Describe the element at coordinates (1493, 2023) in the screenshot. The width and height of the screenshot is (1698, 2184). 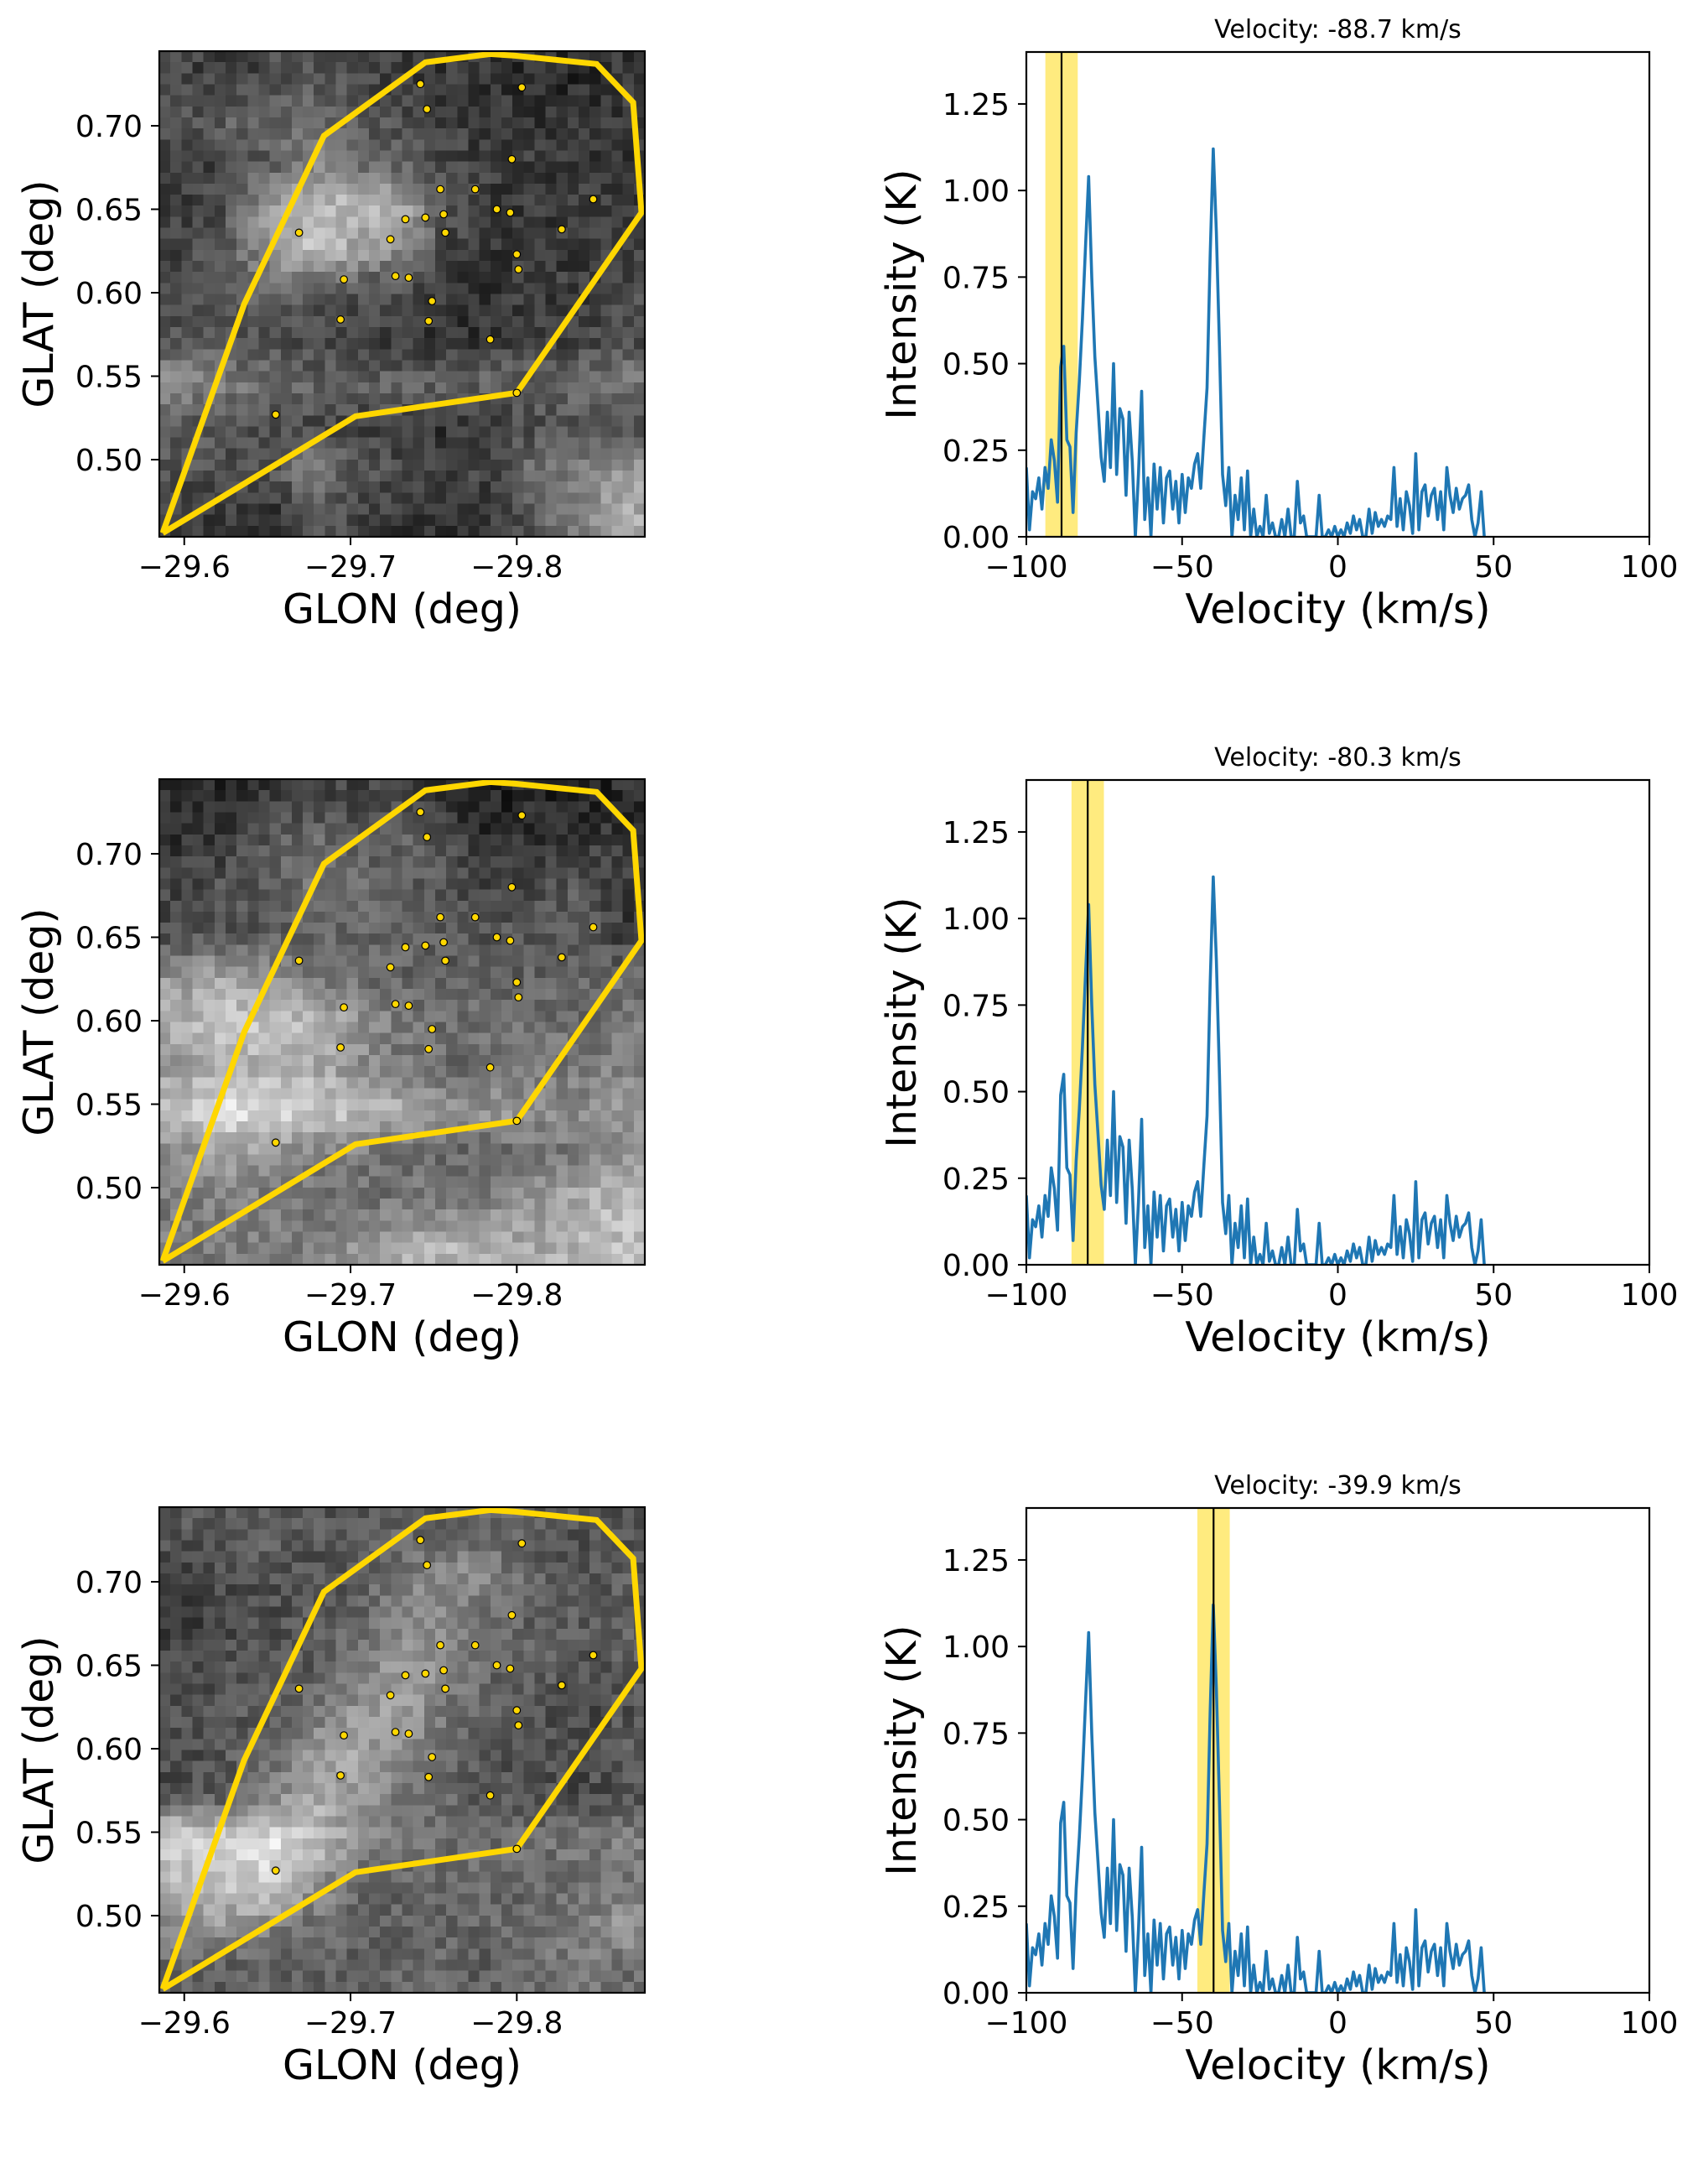
I see `spectrum-xtick-label: 50` at that location.